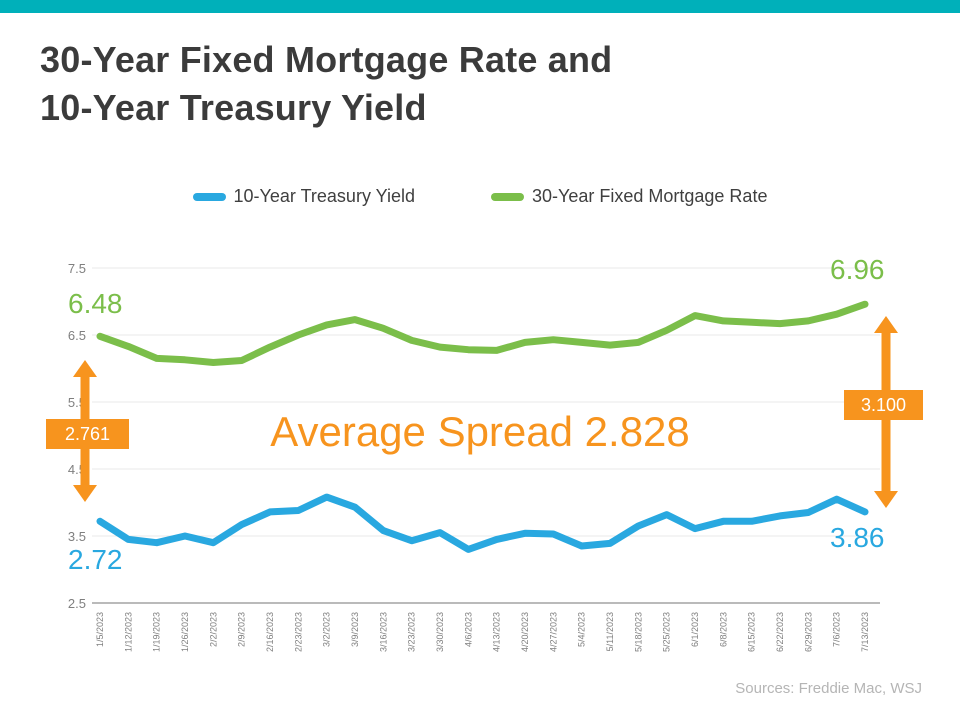 The image size is (960, 720). Describe the element at coordinates (412, 632) in the screenshot. I see `x-tick-label: 3/23/2023` at that location.